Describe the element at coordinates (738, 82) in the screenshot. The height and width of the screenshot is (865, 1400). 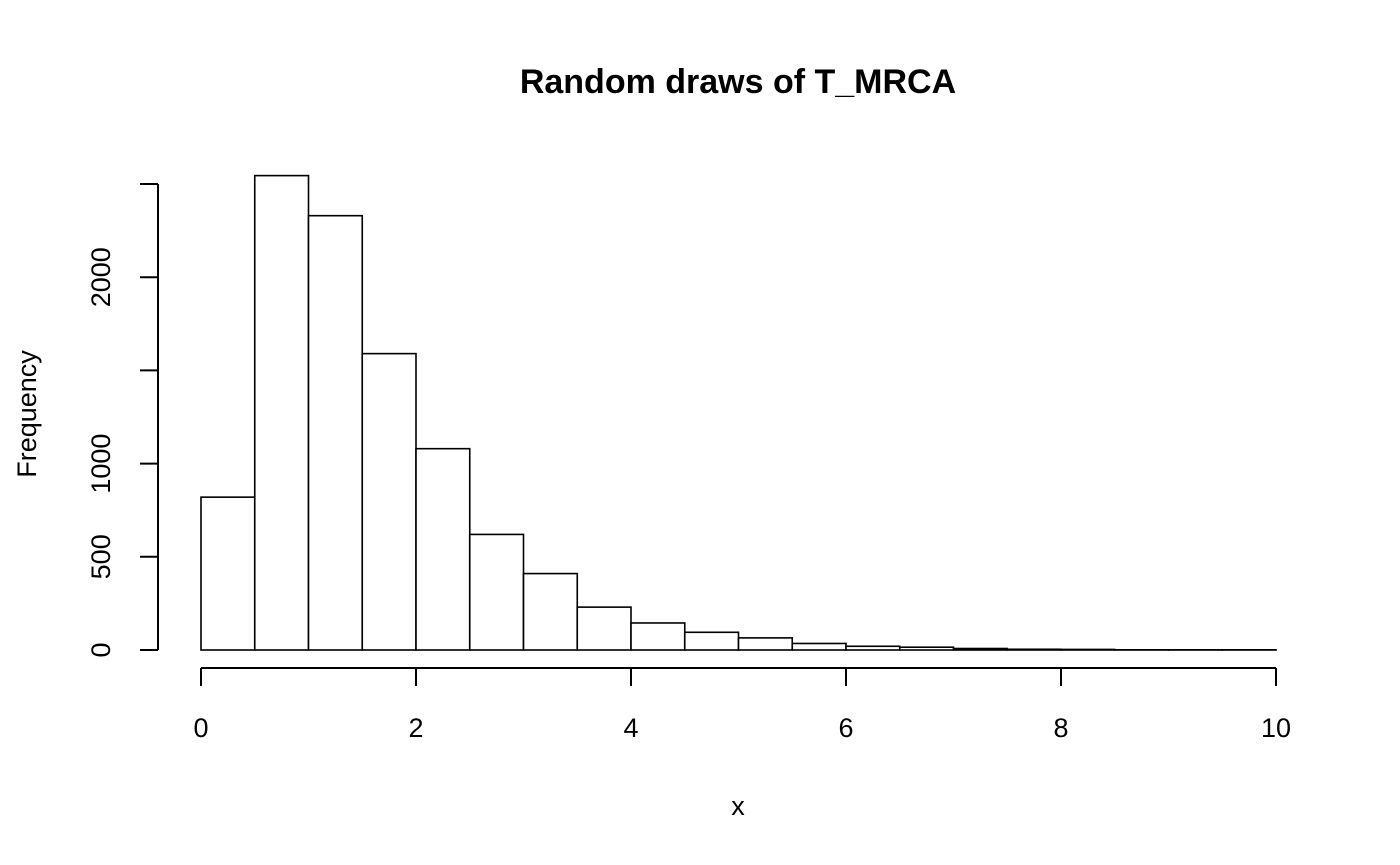
I see `chart-title: Random draws of T_MRCA` at that location.